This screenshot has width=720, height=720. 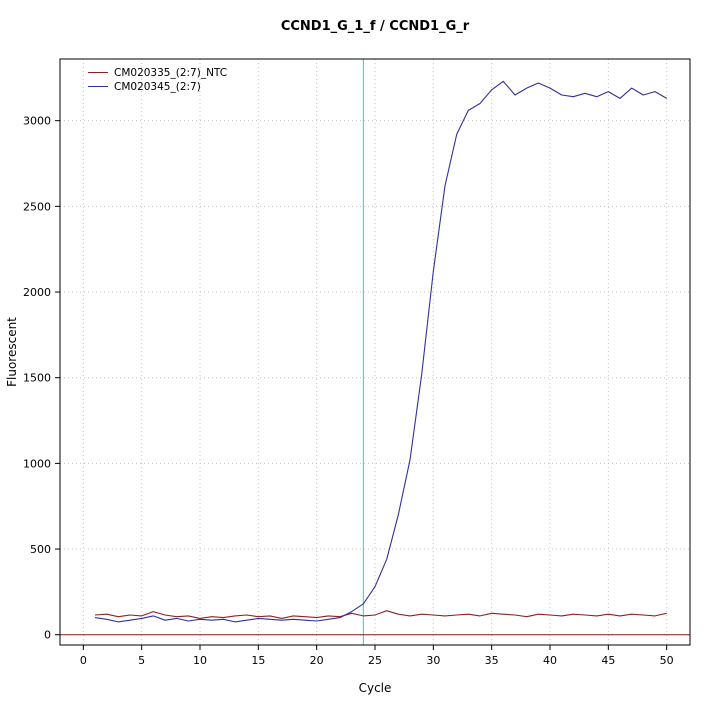 What do you see at coordinates (433, 660) in the screenshot?
I see `x-tick-label: 30` at bounding box center [433, 660].